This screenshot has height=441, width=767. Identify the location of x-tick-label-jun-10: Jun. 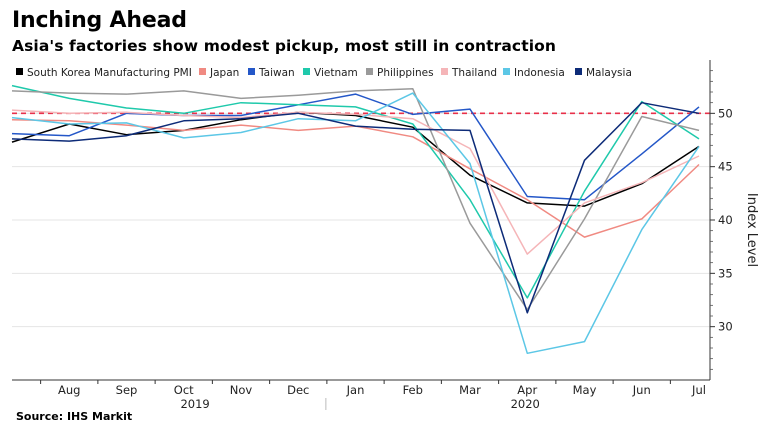
(641, 390).